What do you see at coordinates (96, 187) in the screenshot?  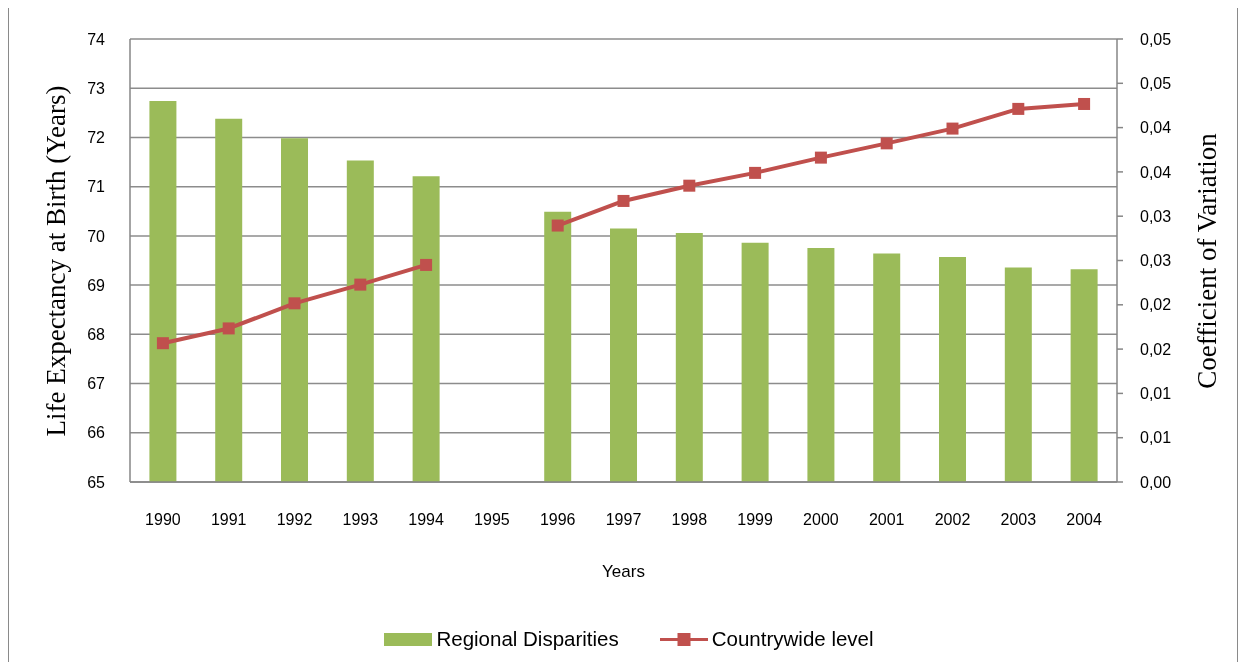 I see `y-tick-label: 71` at bounding box center [96, 187].